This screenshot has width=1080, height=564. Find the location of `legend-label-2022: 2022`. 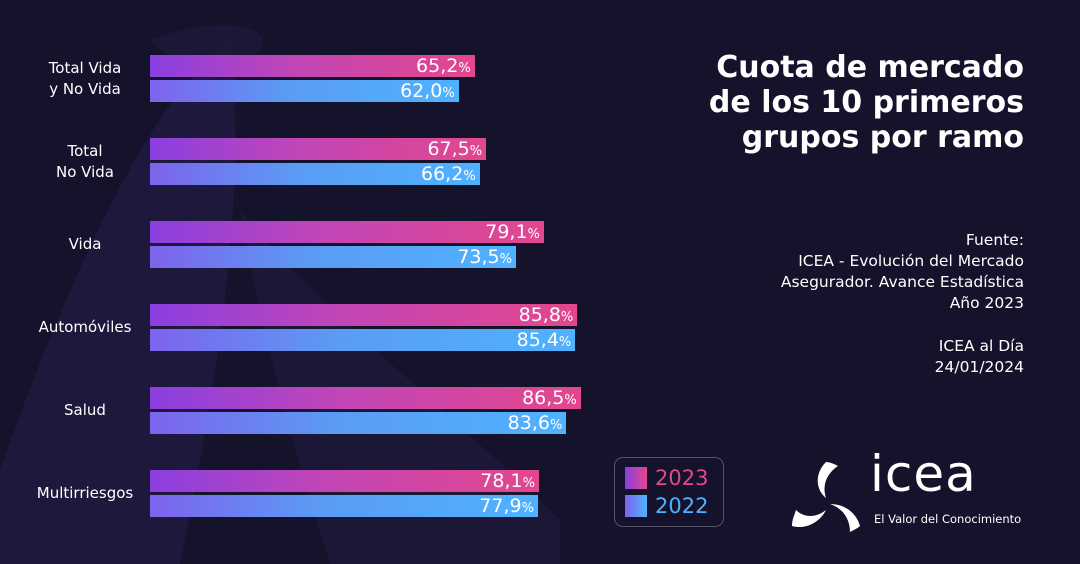

legend-label-2022: 2022 is located at coordinates (682, 506).